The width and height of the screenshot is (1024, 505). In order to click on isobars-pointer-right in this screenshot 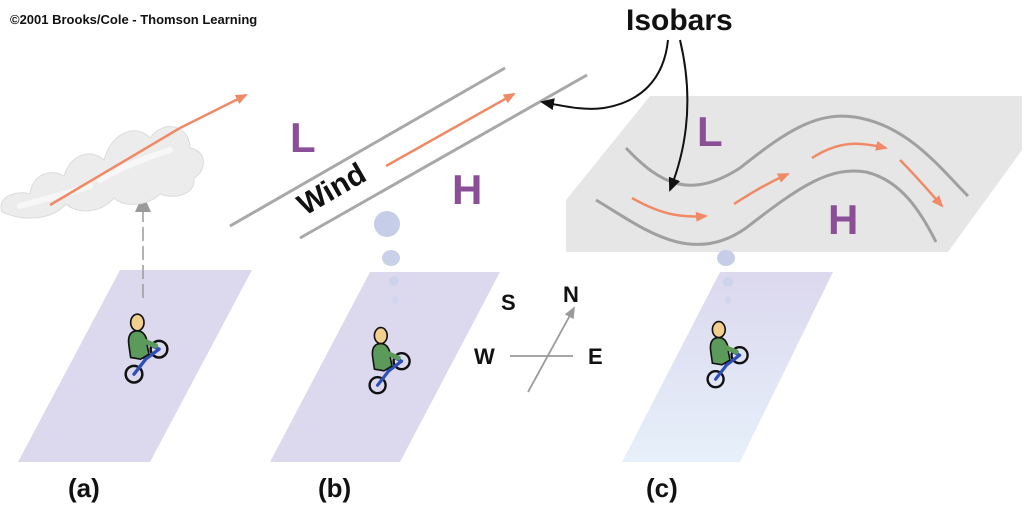, I will do `click(678, 115)`.